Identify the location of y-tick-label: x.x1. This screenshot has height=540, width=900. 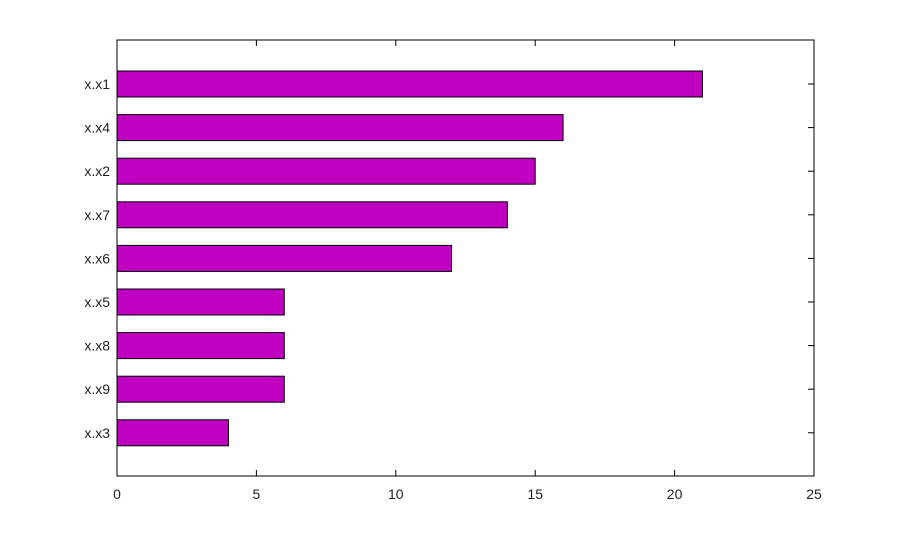
(97, 84).